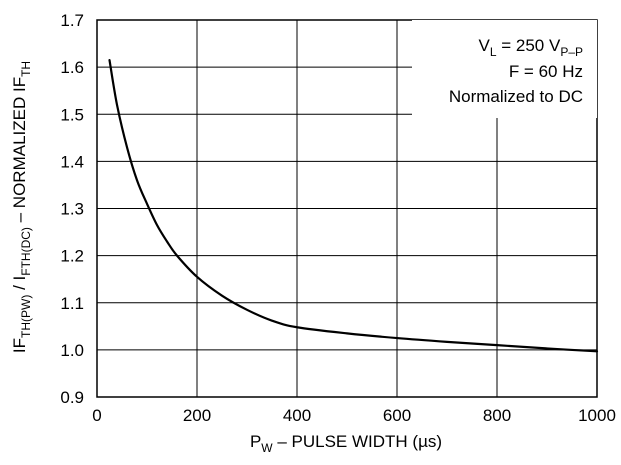  I want to click on y-tick-label: 0.9, so click(72, 397).